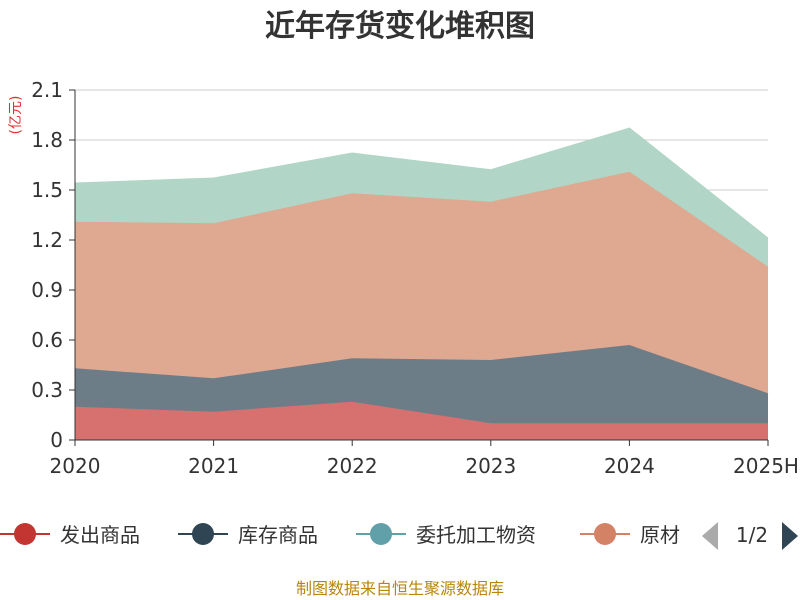  I want to click on legend: 发出商品 库存商品 委托加工物资 原材 1/2, so click(399, 536).